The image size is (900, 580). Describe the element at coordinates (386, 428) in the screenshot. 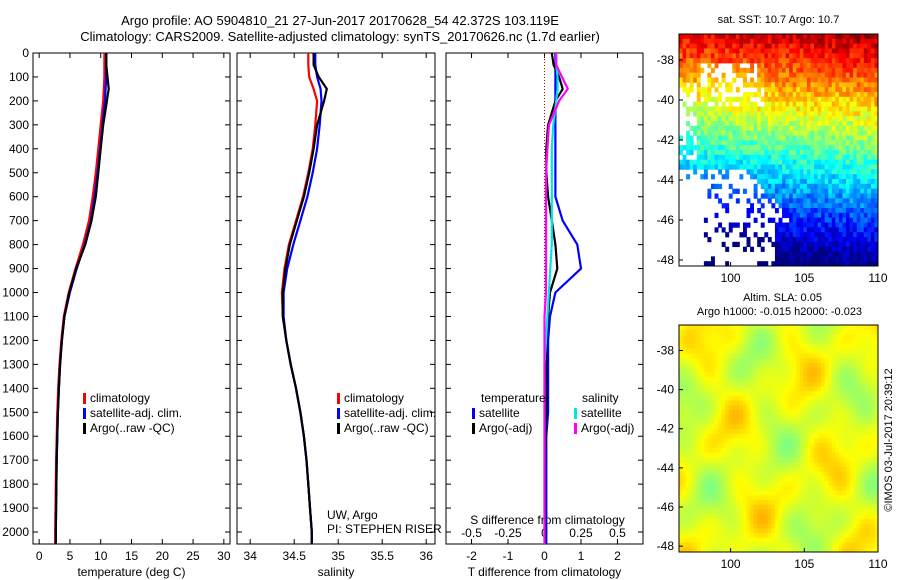

I see `salinity-legend-2-label: Argo(..raw -QC)` at that location.